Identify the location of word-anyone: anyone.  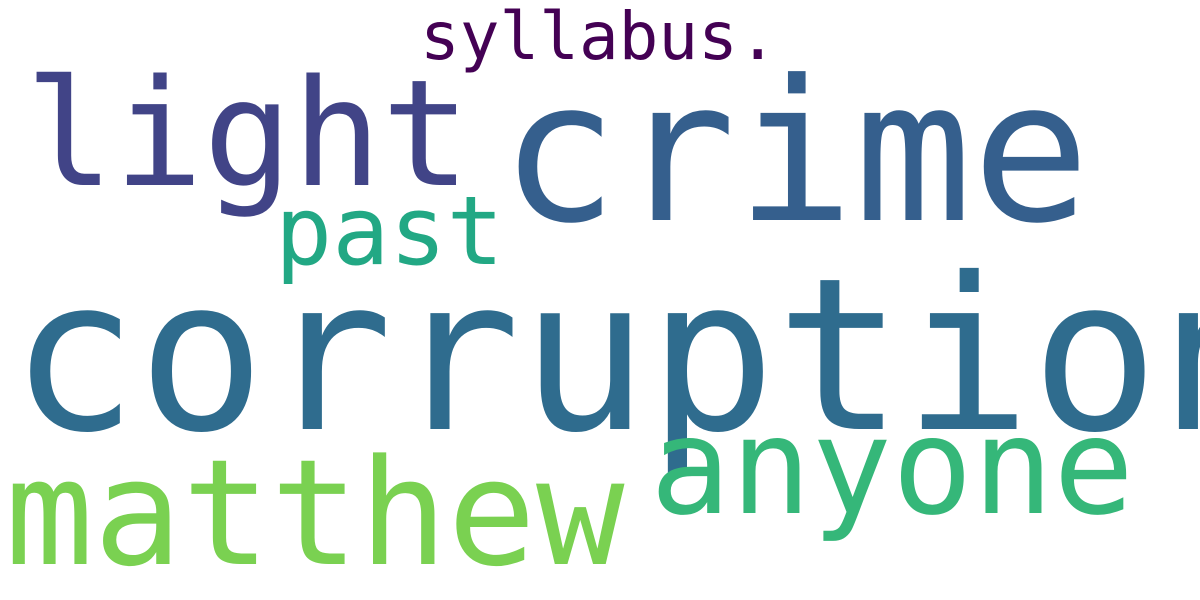
(892, 467).